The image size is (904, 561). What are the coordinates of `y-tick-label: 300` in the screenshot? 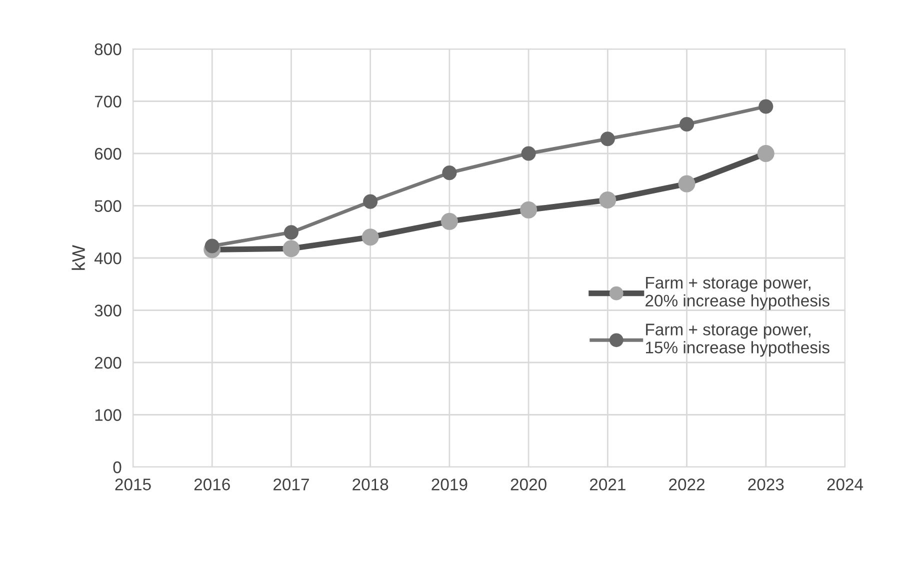 It's located at (108, 310).